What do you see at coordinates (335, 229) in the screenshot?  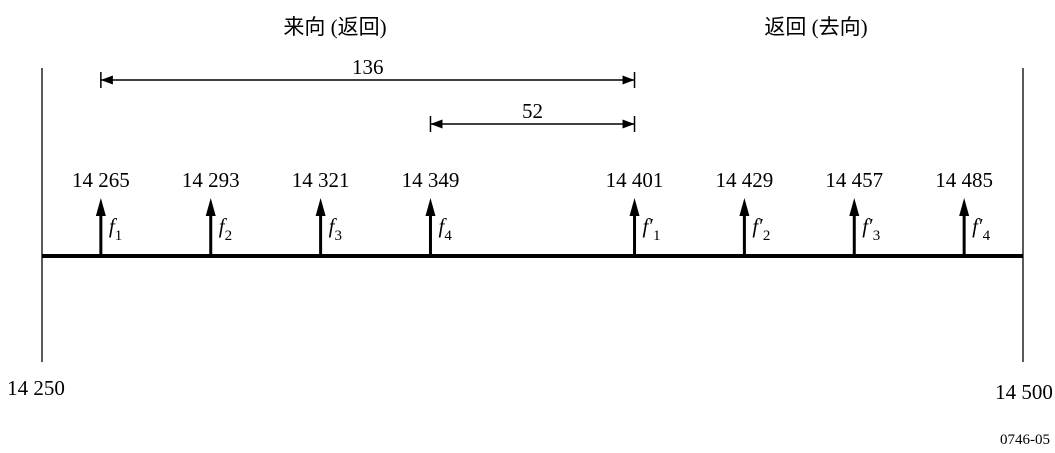 I see `carrier-symbol: f3` at bounding box center [335, 229].